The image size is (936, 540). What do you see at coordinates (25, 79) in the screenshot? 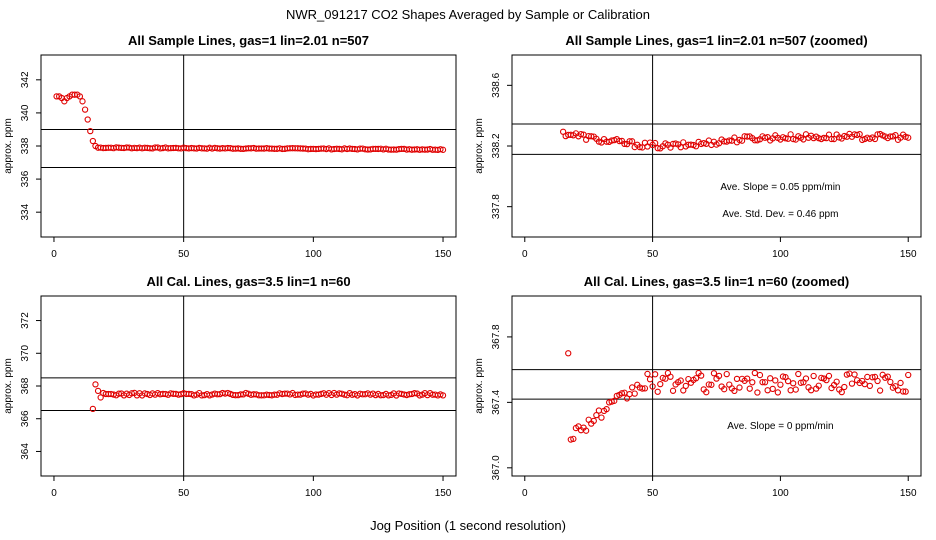
I see `y-tick-label: 342` at bounding box center [25, 79].